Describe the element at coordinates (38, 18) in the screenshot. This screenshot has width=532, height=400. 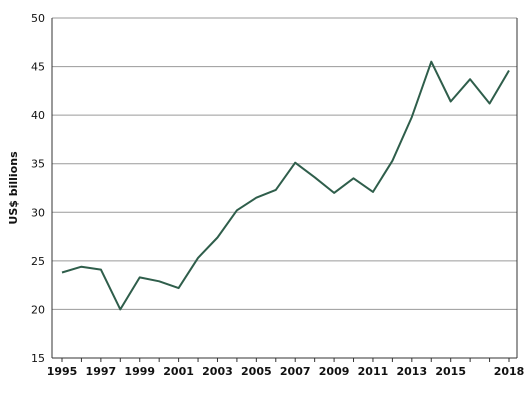
I see `y-tick-label: 50` at that location.